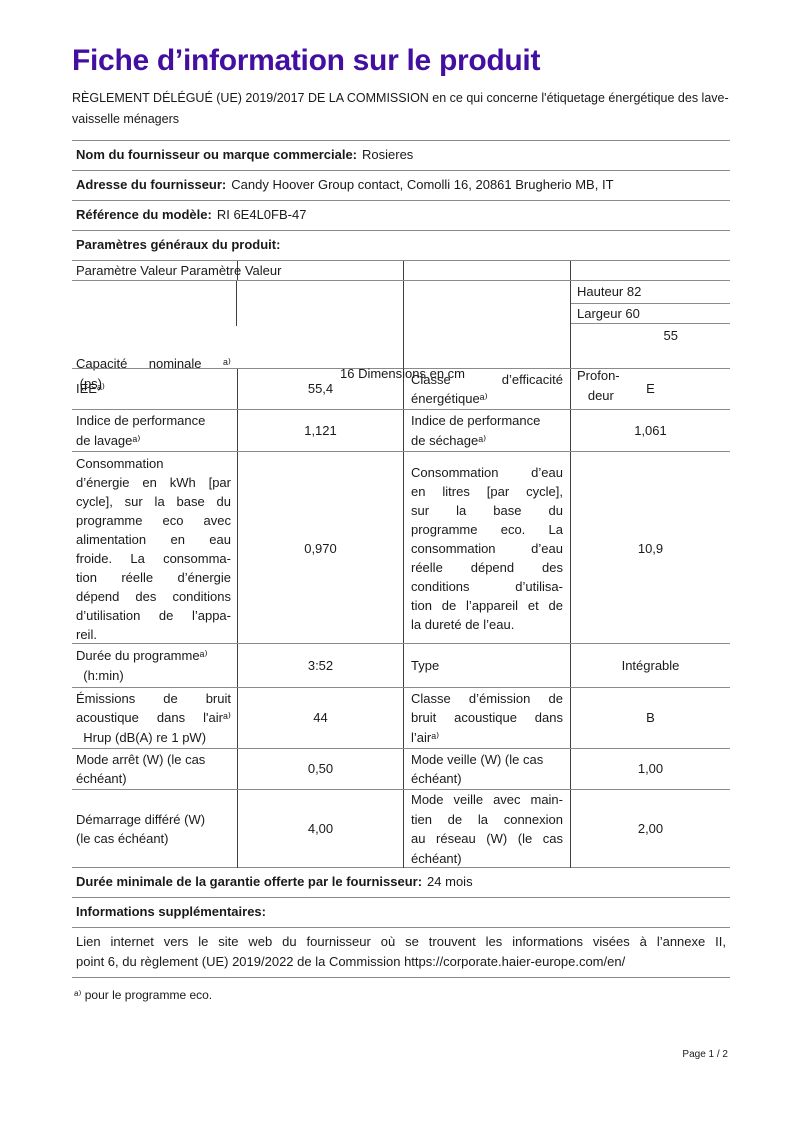 The width and height of the screenshot is (802, 1134). Describe the element at coordinates (90, 389) in the screenshot. I see `param-label-cell: IEEᵃ⁾` at that location.